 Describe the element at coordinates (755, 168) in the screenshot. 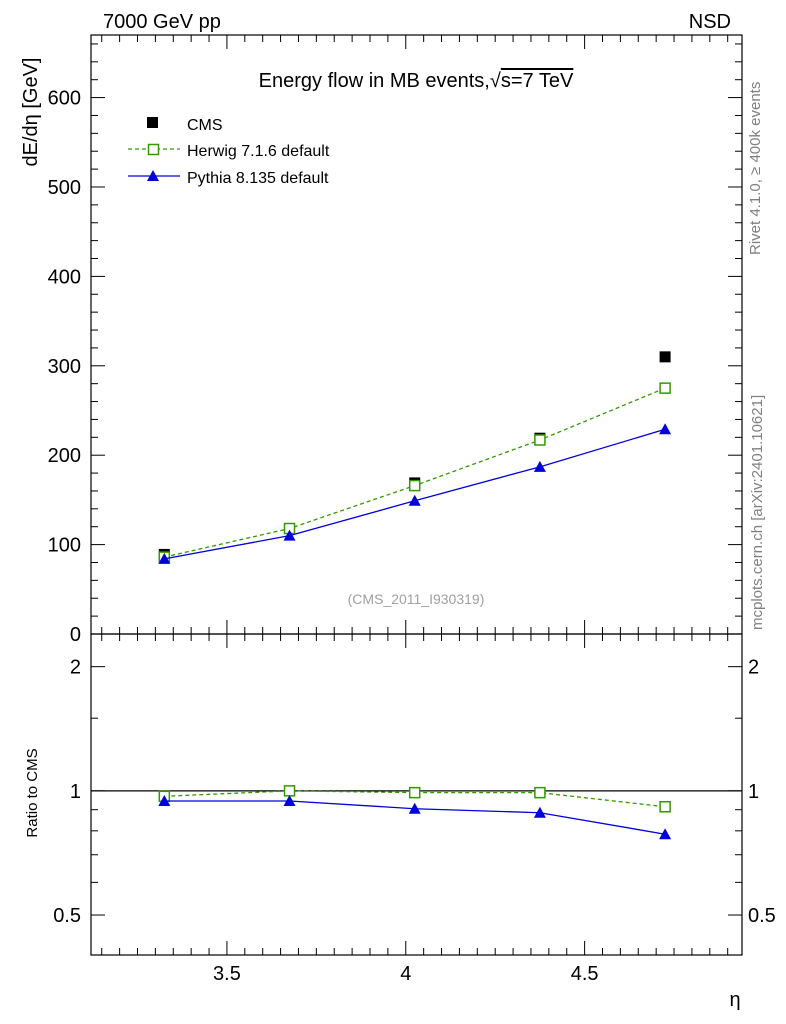

I see `rivet-side-label: Rivet 4.1.0, ≥ 400k events` at that location.